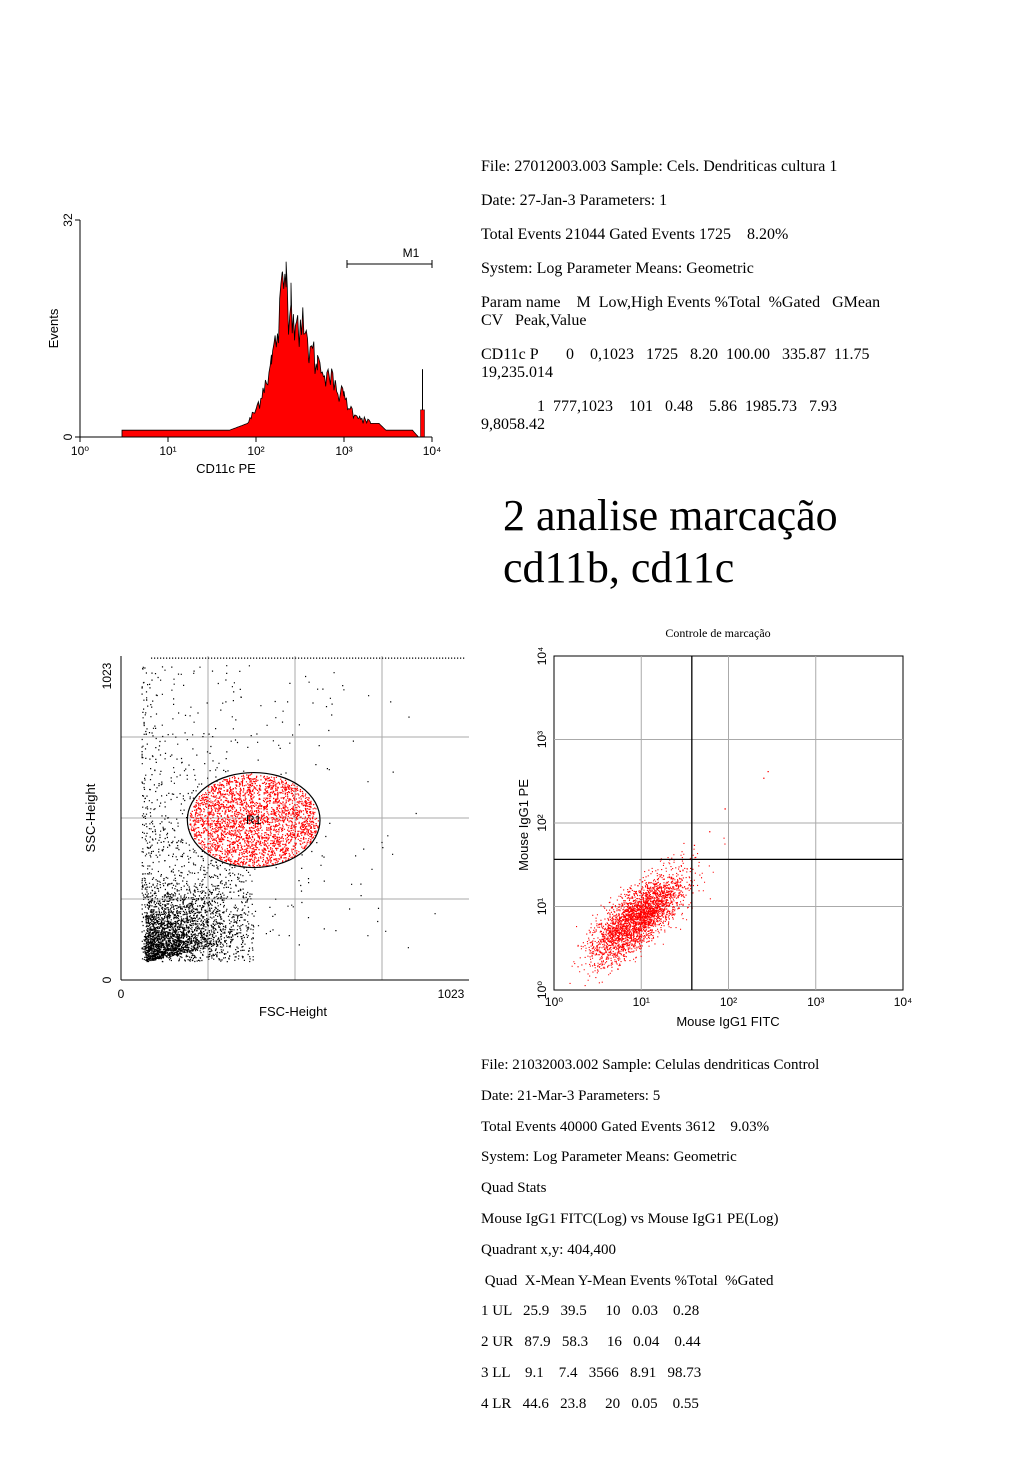 Image resolution: width=1024 pixels, height=1479 pixels. What do you see at coordinates (68, 220) in the screenshot?
I see `y-tick-label: 32` at bounding box center [68, 220].